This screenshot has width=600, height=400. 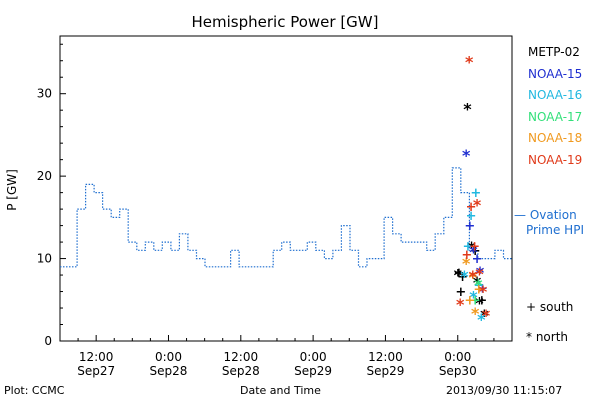 I want to click on y-tick-label: 0, so click(x=48, y=341).